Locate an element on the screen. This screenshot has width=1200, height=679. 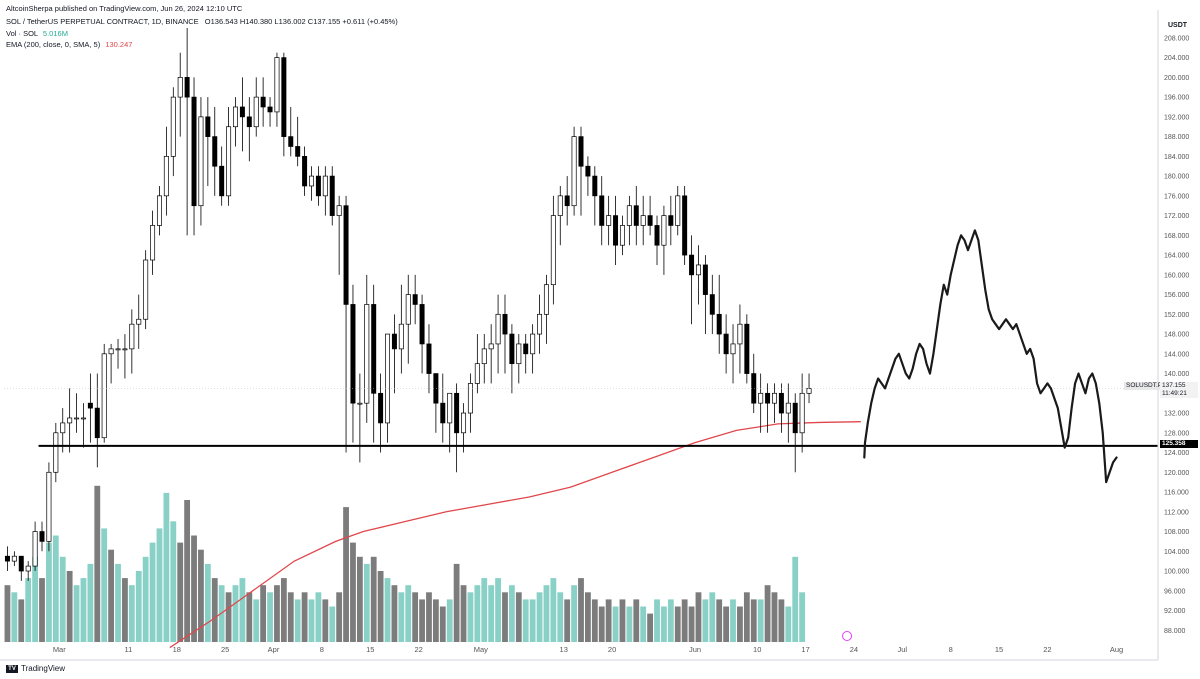
support-price: 125.358 is located at coordinates (1174, 443).